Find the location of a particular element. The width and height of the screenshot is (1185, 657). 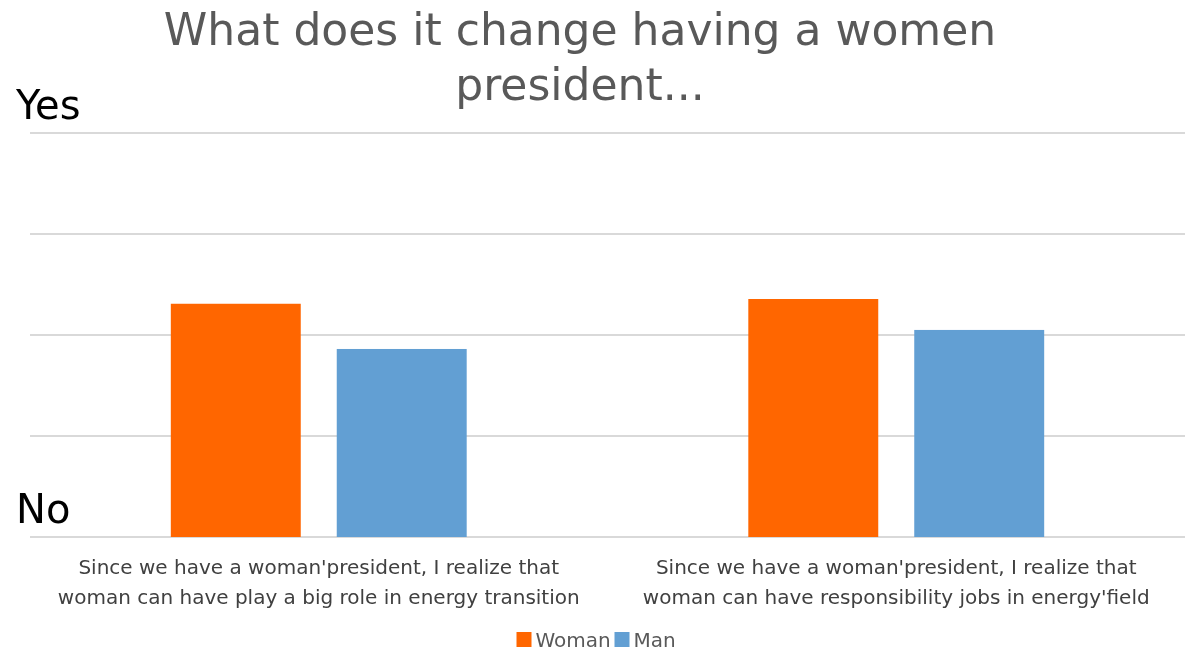

legend-label: Woman is located at coordinates (573, 640).